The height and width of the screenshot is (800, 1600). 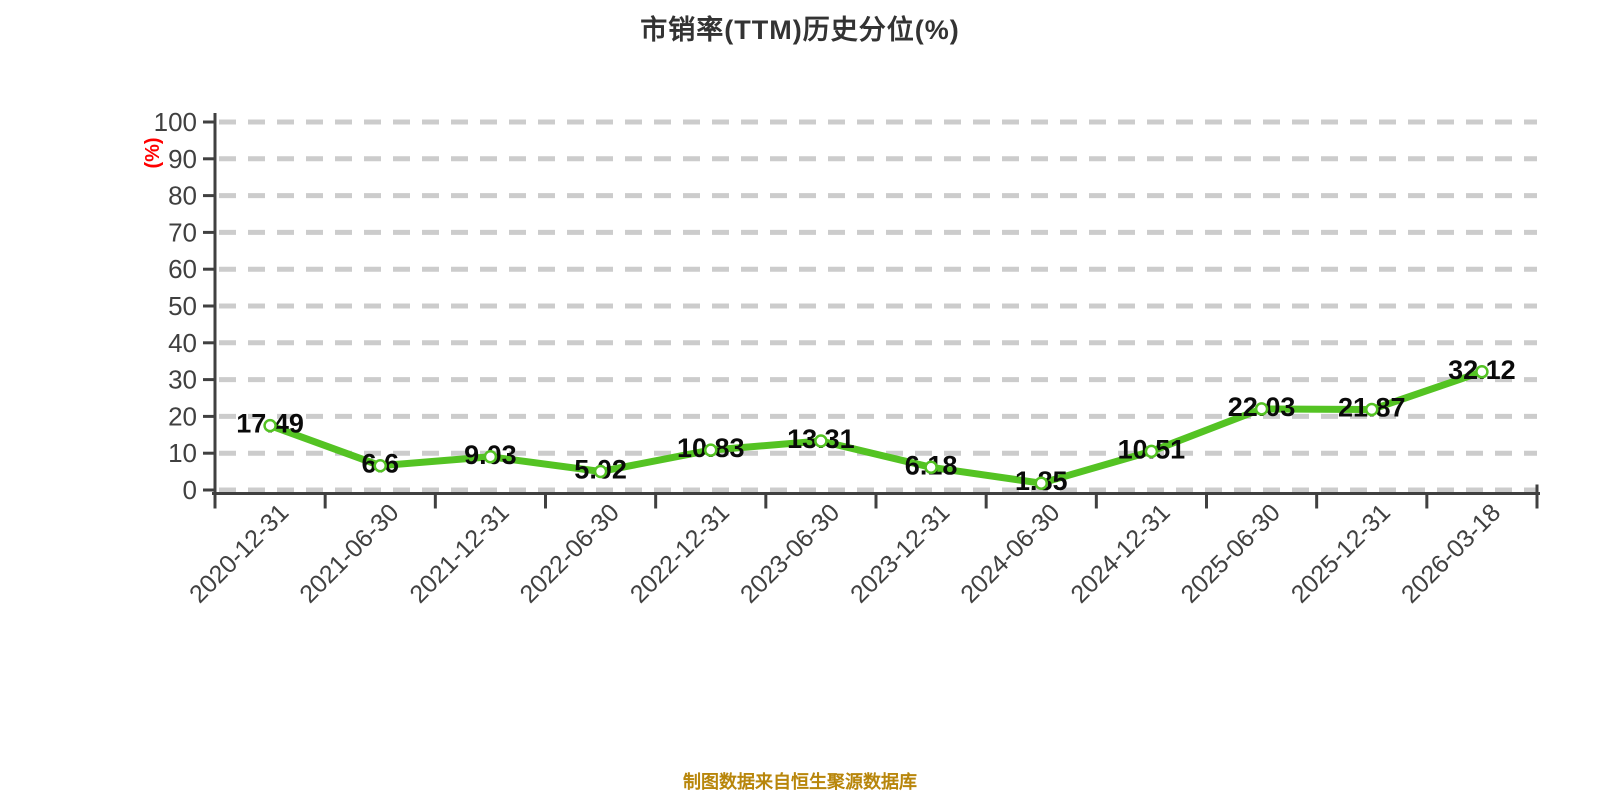 What do you see at coordinates (1231, 553) in the screenshot?
I see `x-axis-tick-label: 2025-06-30` at bounding box center [1231, 553].